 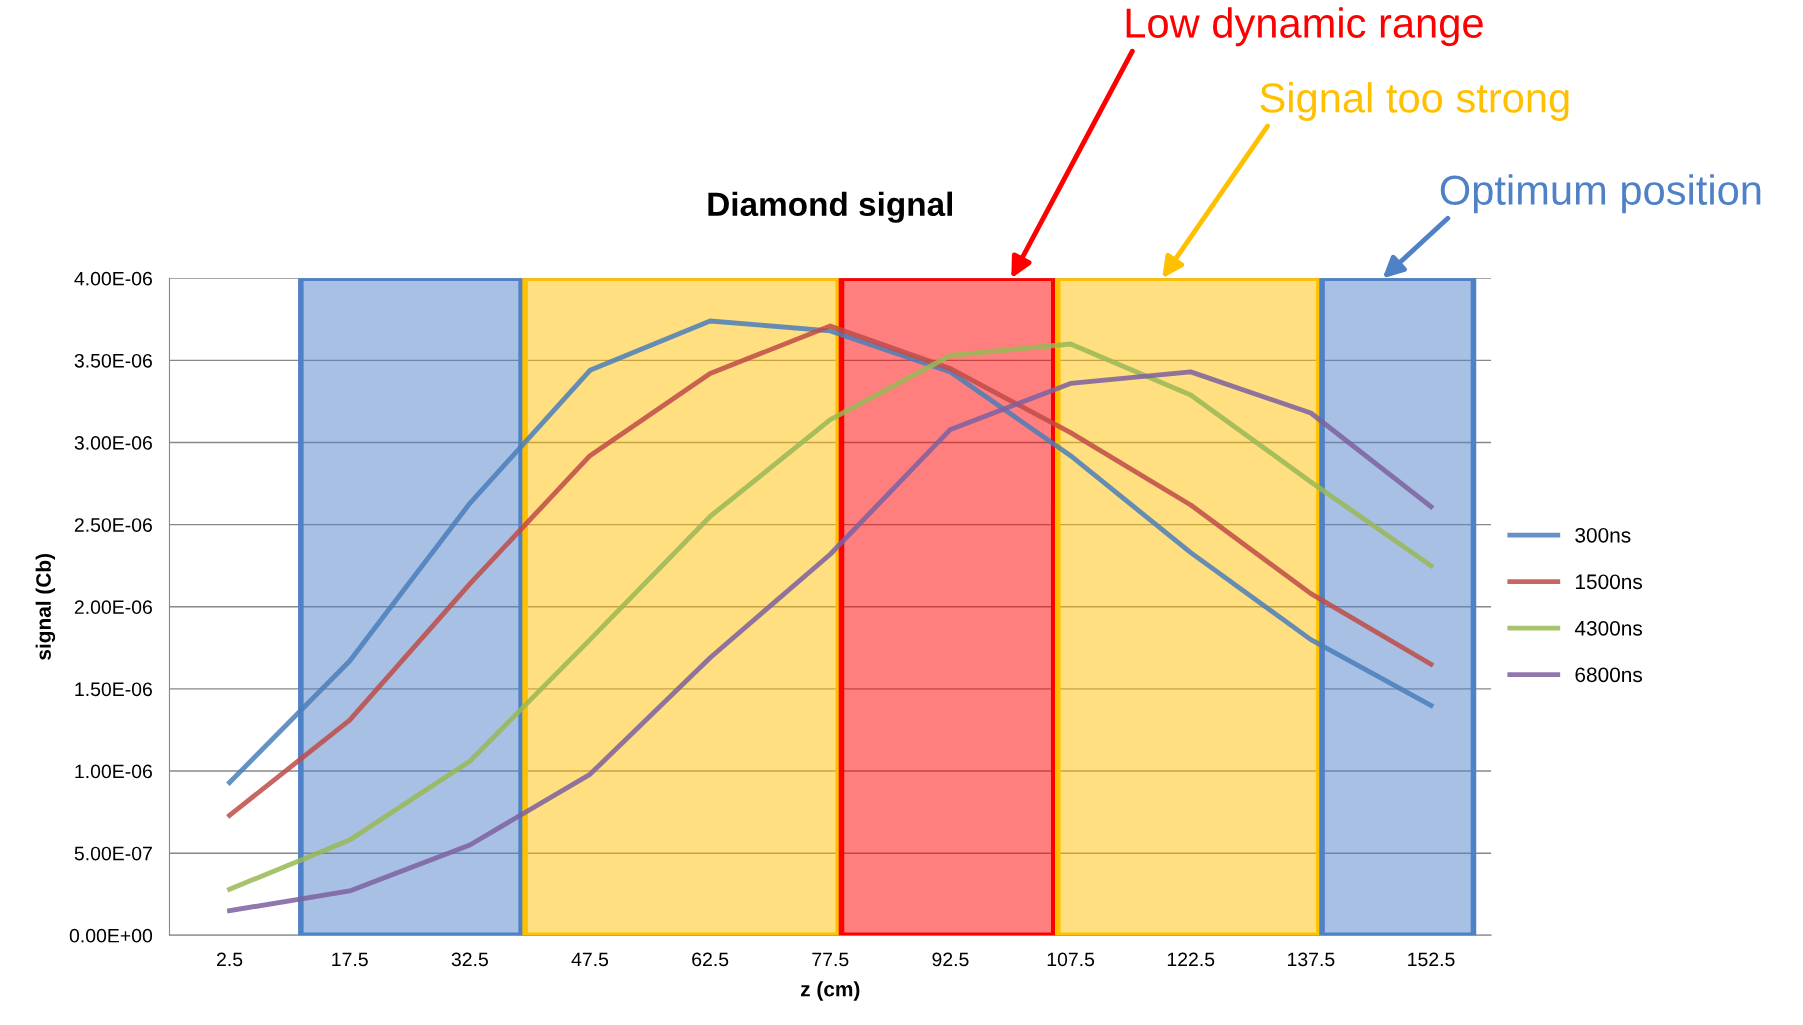 I want to click on y-tick-label: 3.50E-06, so click(x=113, y=360).